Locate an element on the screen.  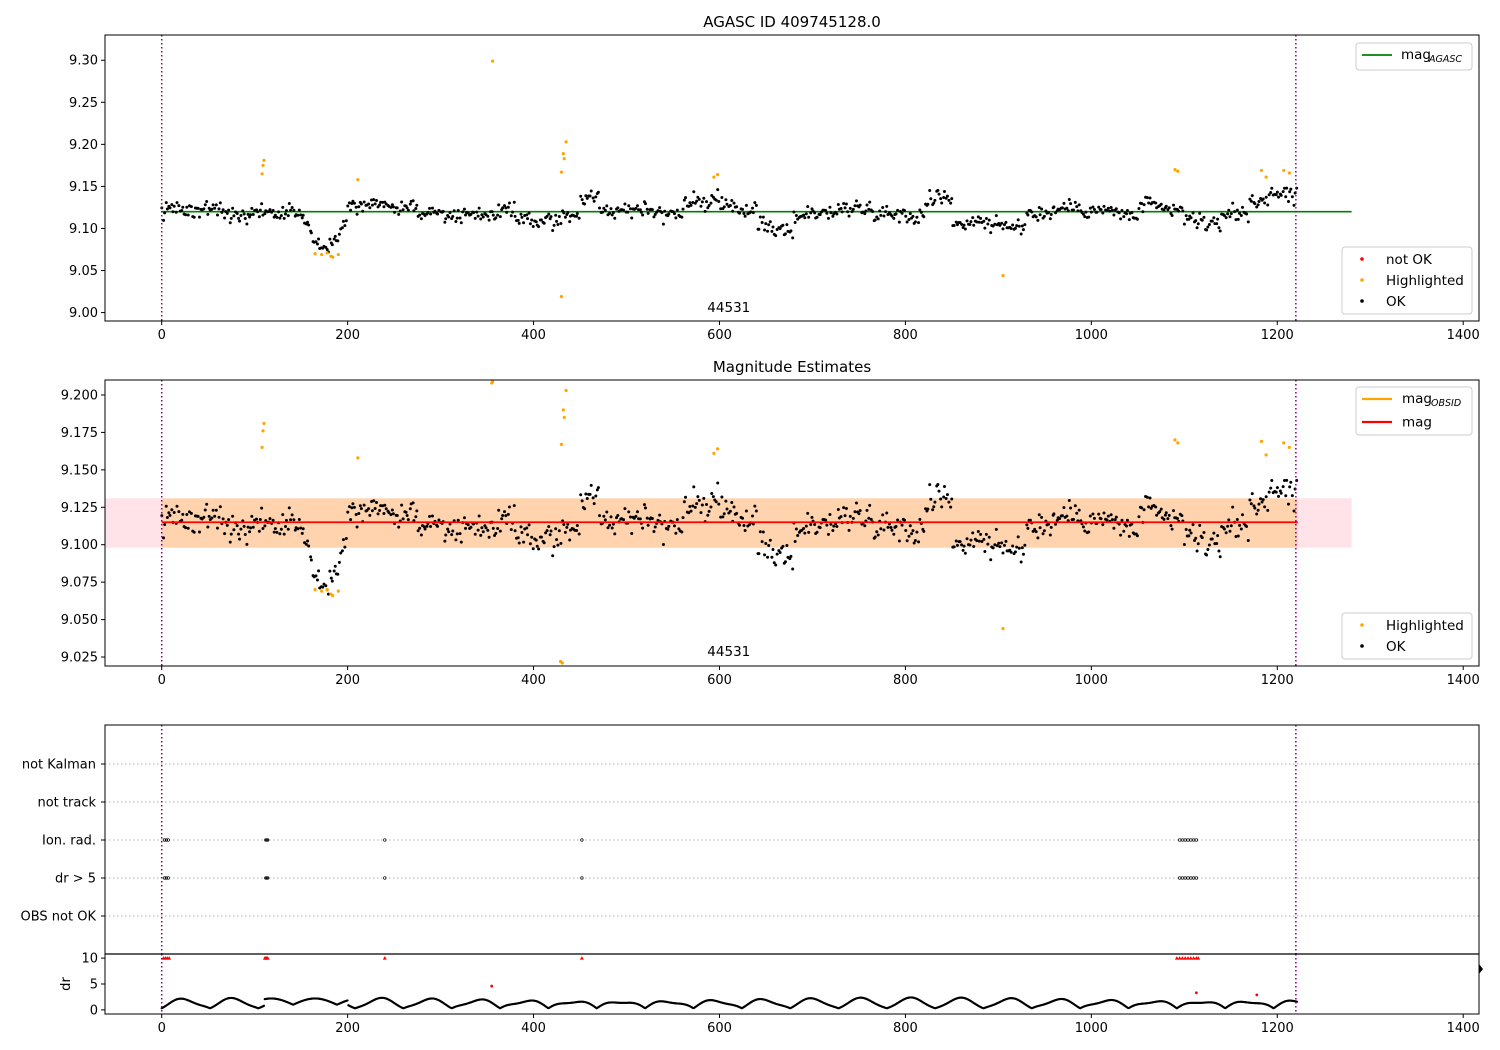
dr-outlier-point is located at coordinates (1196, 993).